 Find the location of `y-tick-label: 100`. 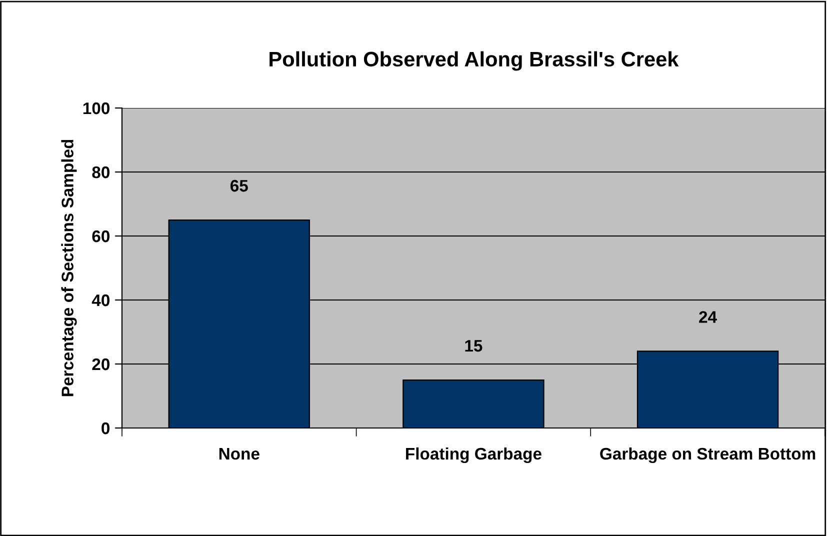

y-tick-label: 100 is located at coordinates (96, 108).